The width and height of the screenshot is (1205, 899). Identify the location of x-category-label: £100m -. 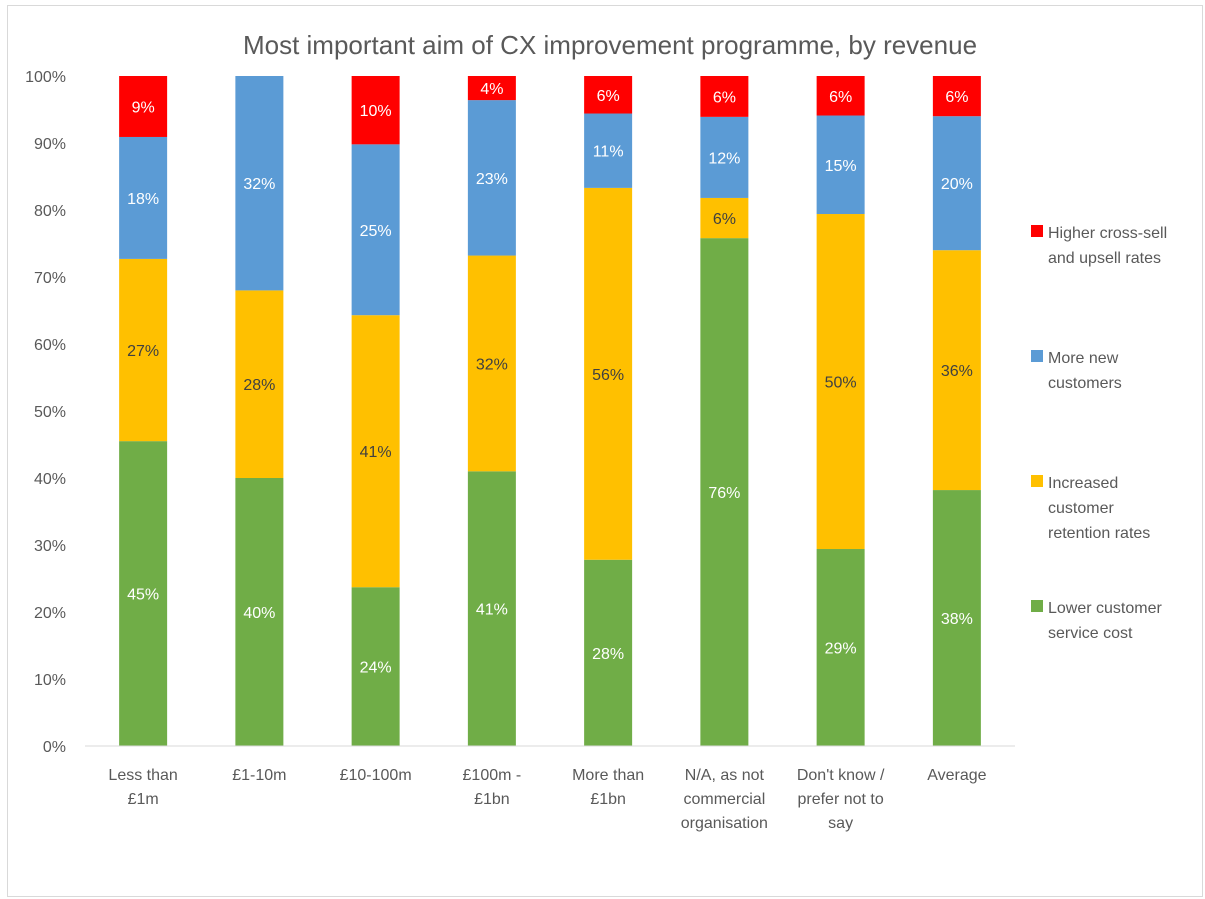
(492, 775).